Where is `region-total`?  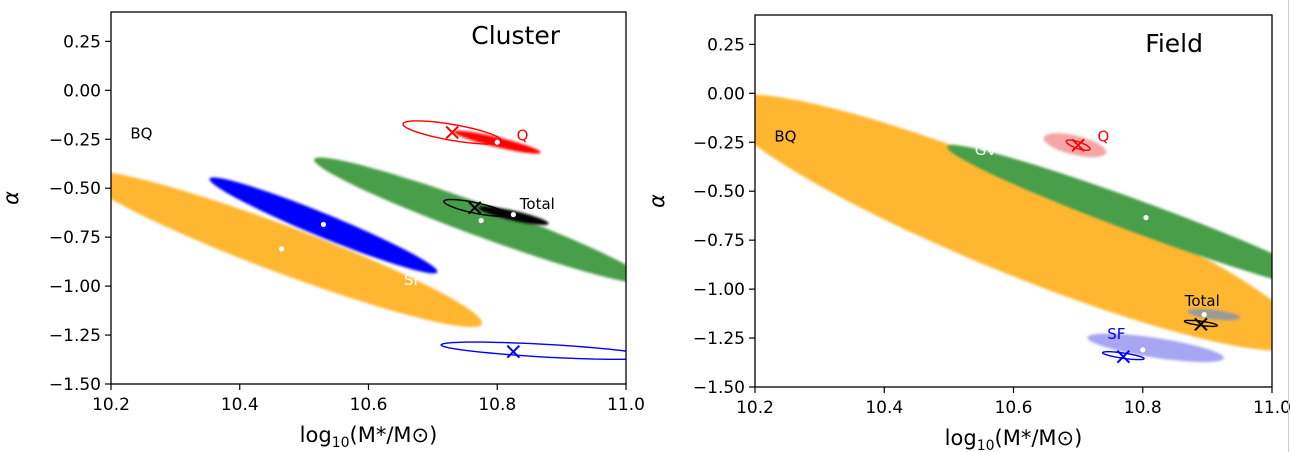
region-total is located at coordinates (1214, 314).